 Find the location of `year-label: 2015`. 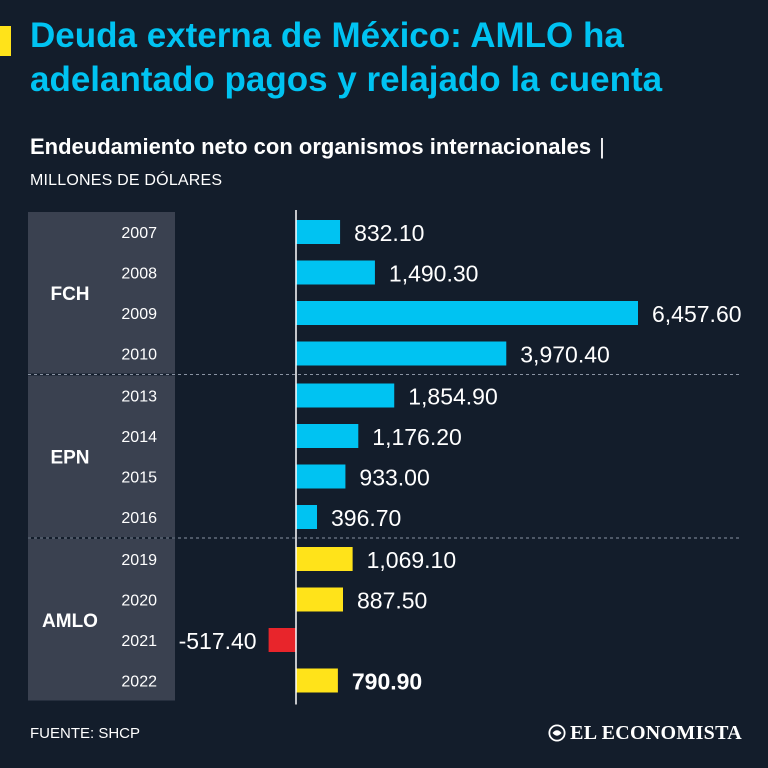

year-label: 2015 is located at coordinates (139, 478).